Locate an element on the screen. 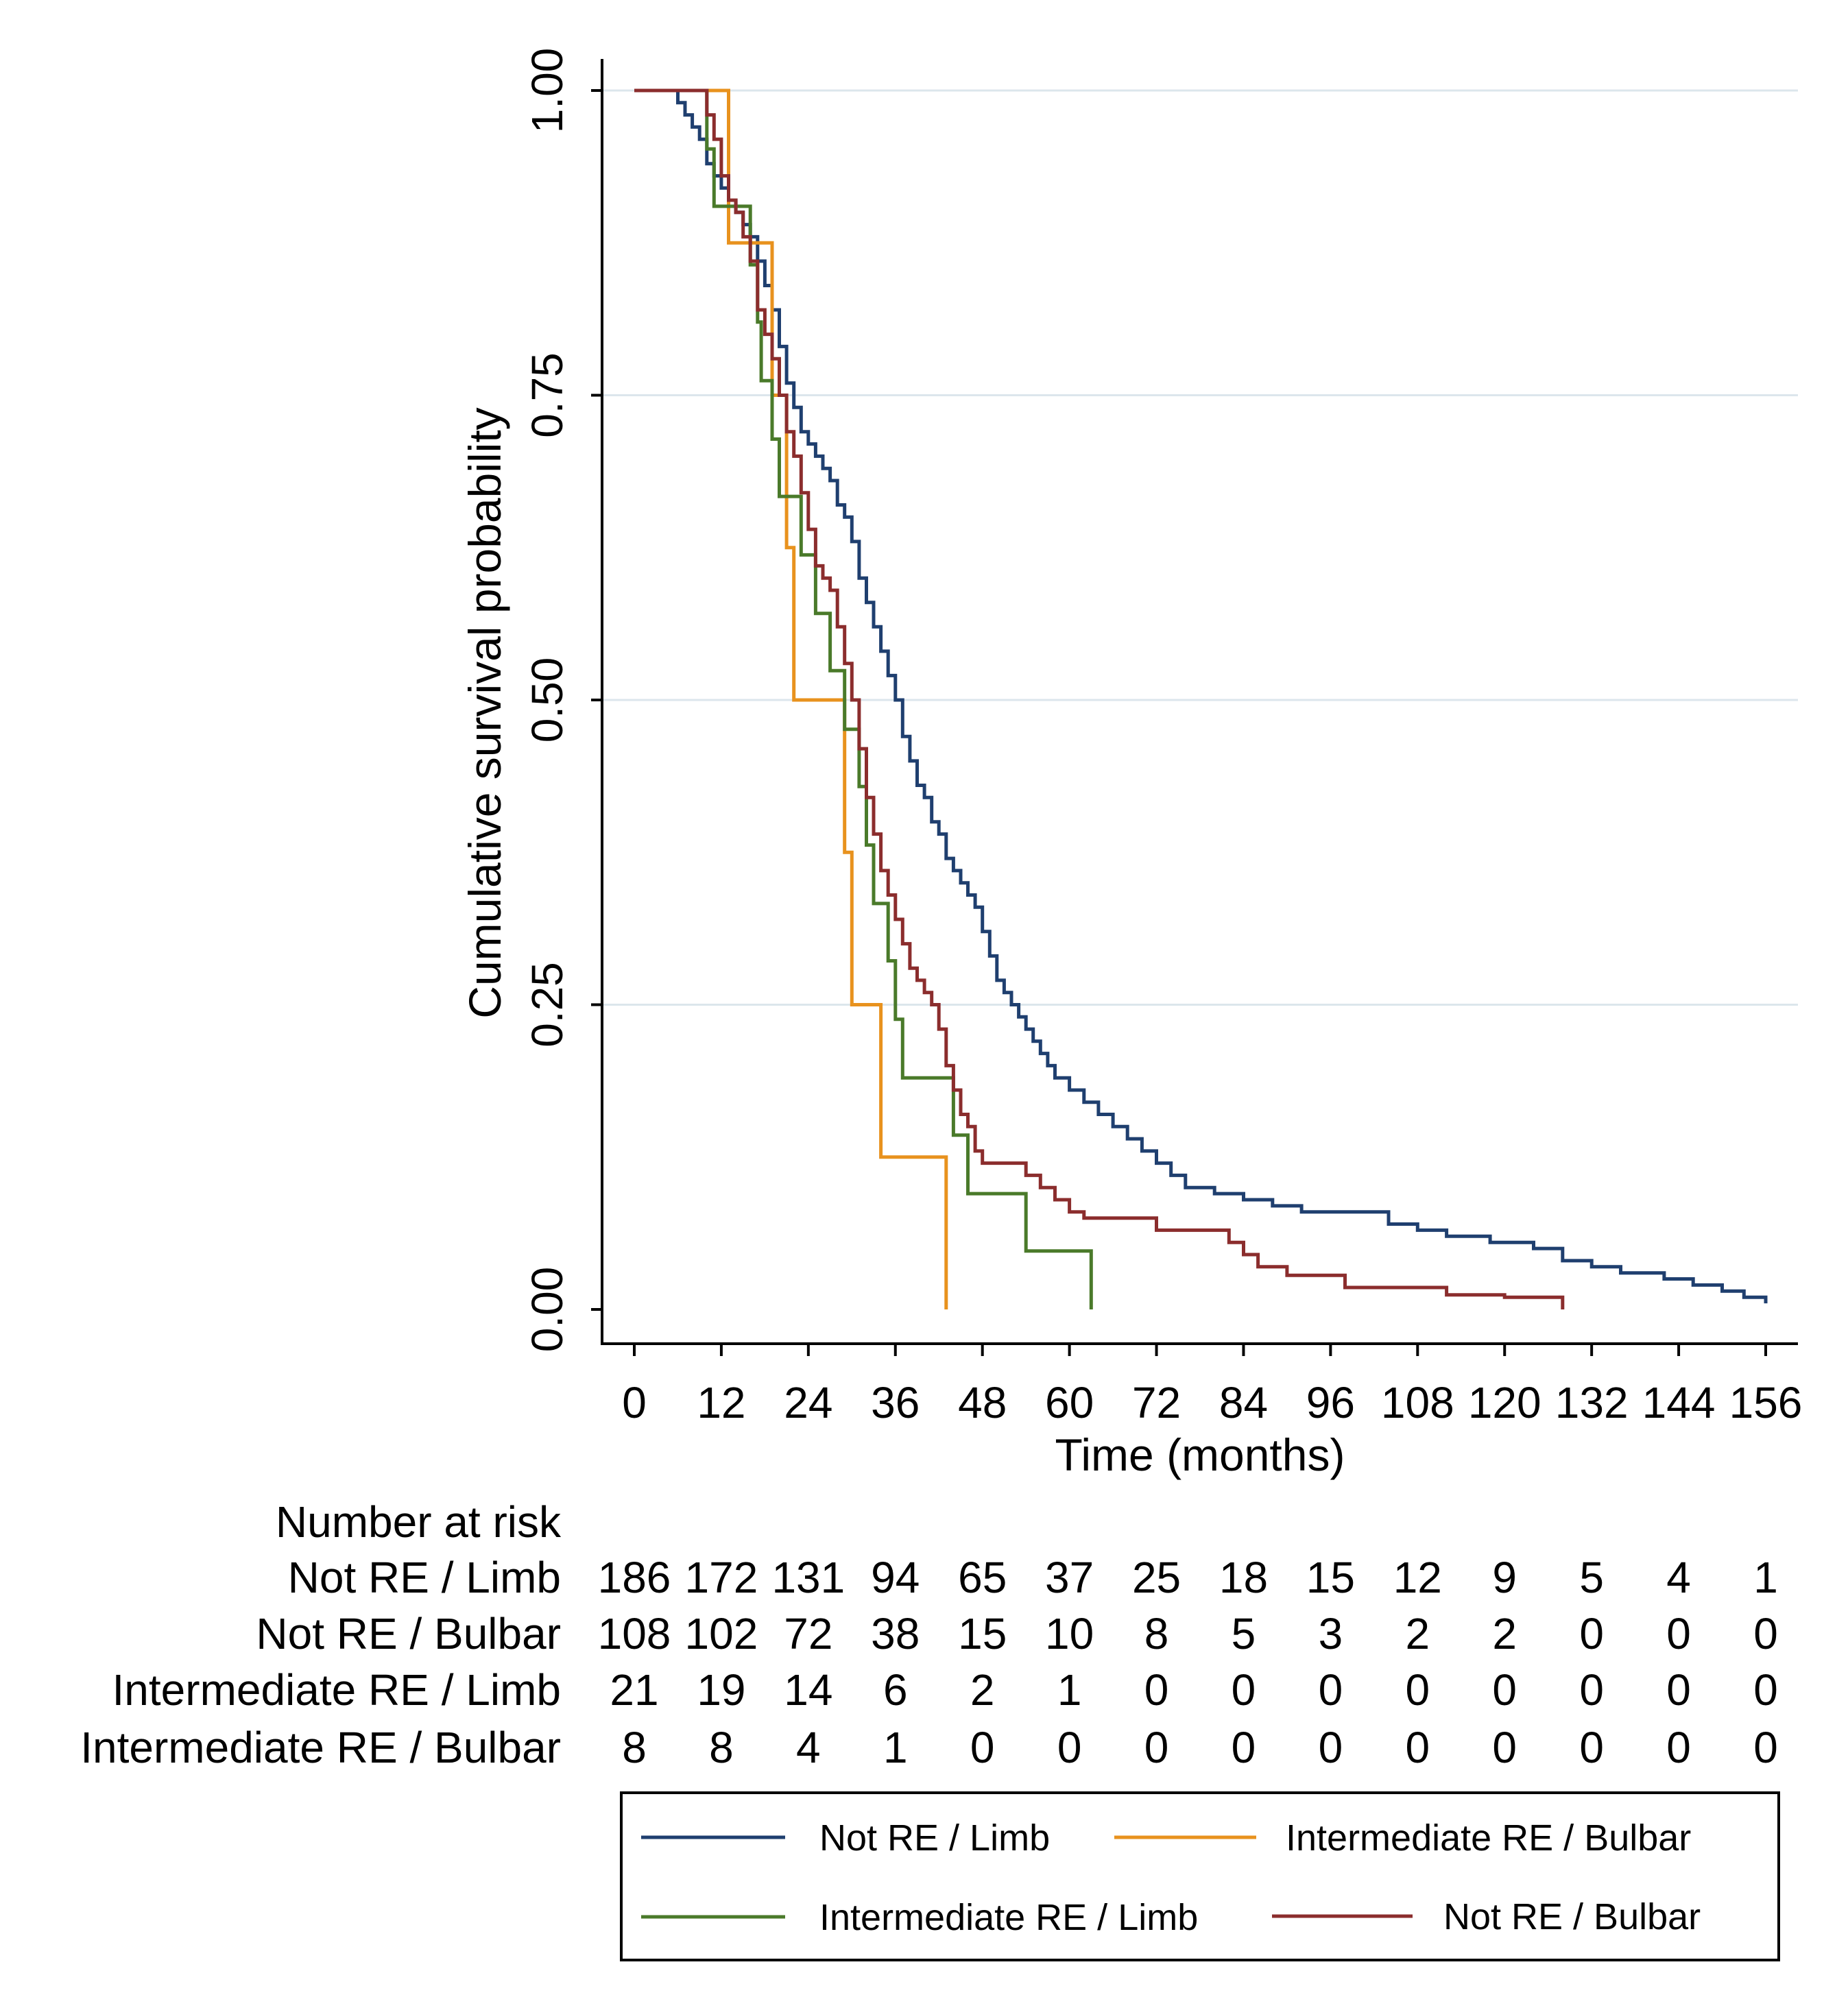  y-axis-title: Cumulative survival probability is located at coordinates (484, 712).